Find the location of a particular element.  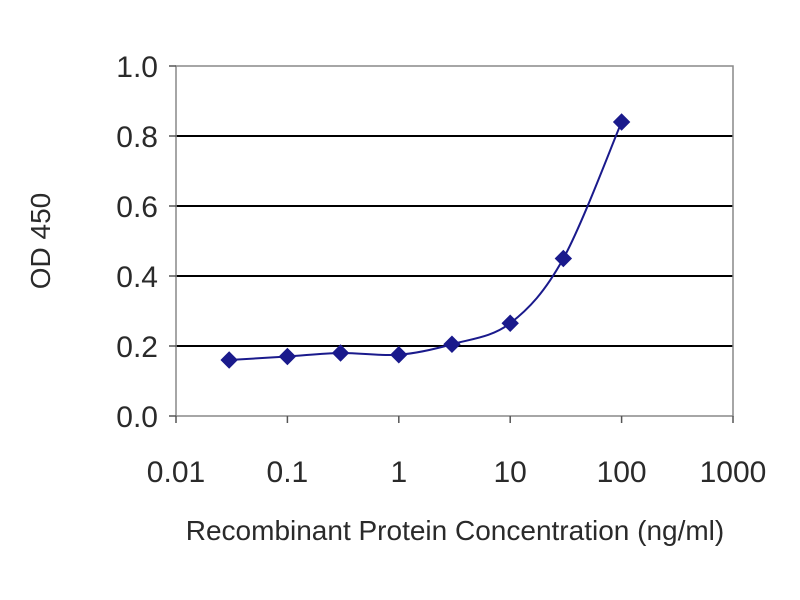

x-tick-label-2: 1 is located at coordinates (398, 472).